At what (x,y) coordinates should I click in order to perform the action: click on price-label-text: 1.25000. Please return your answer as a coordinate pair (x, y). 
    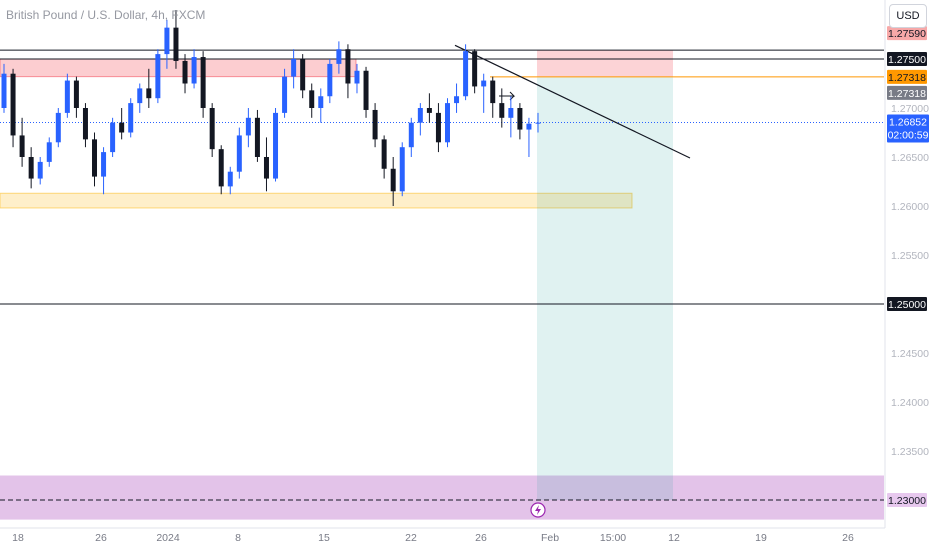
    Looking at the image, I should click on (907, 305).